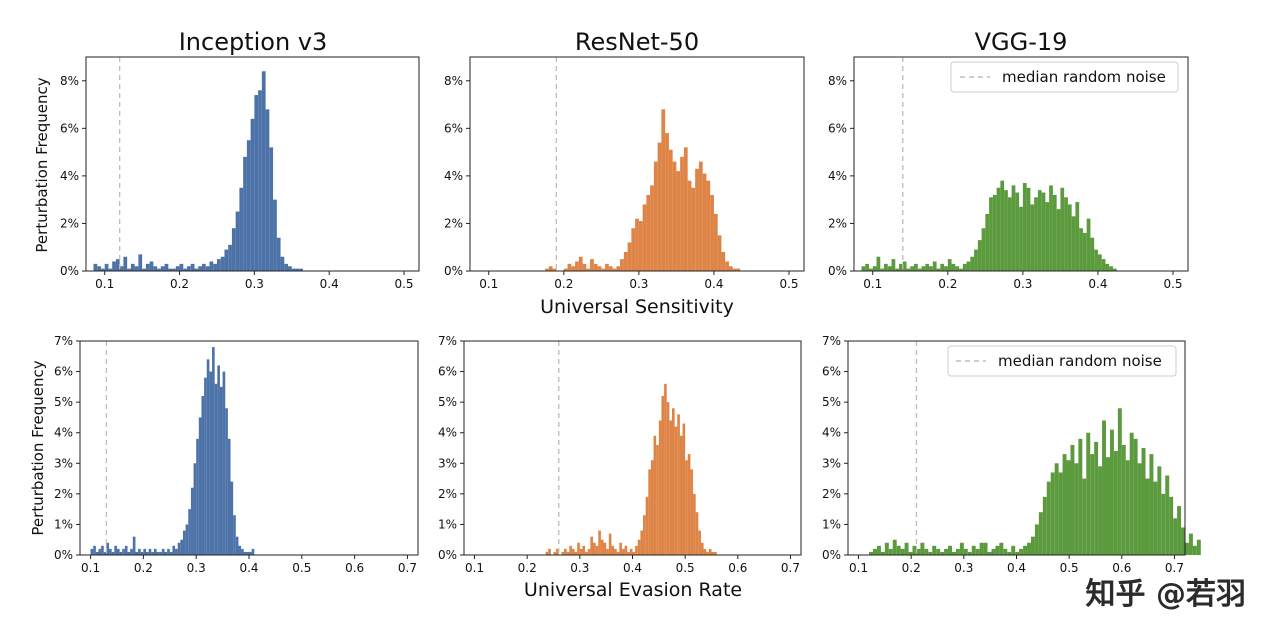  Describe the element at coordinates (403, 284) in the screenshot. I see `x-tick-label: 0.5` at that location.